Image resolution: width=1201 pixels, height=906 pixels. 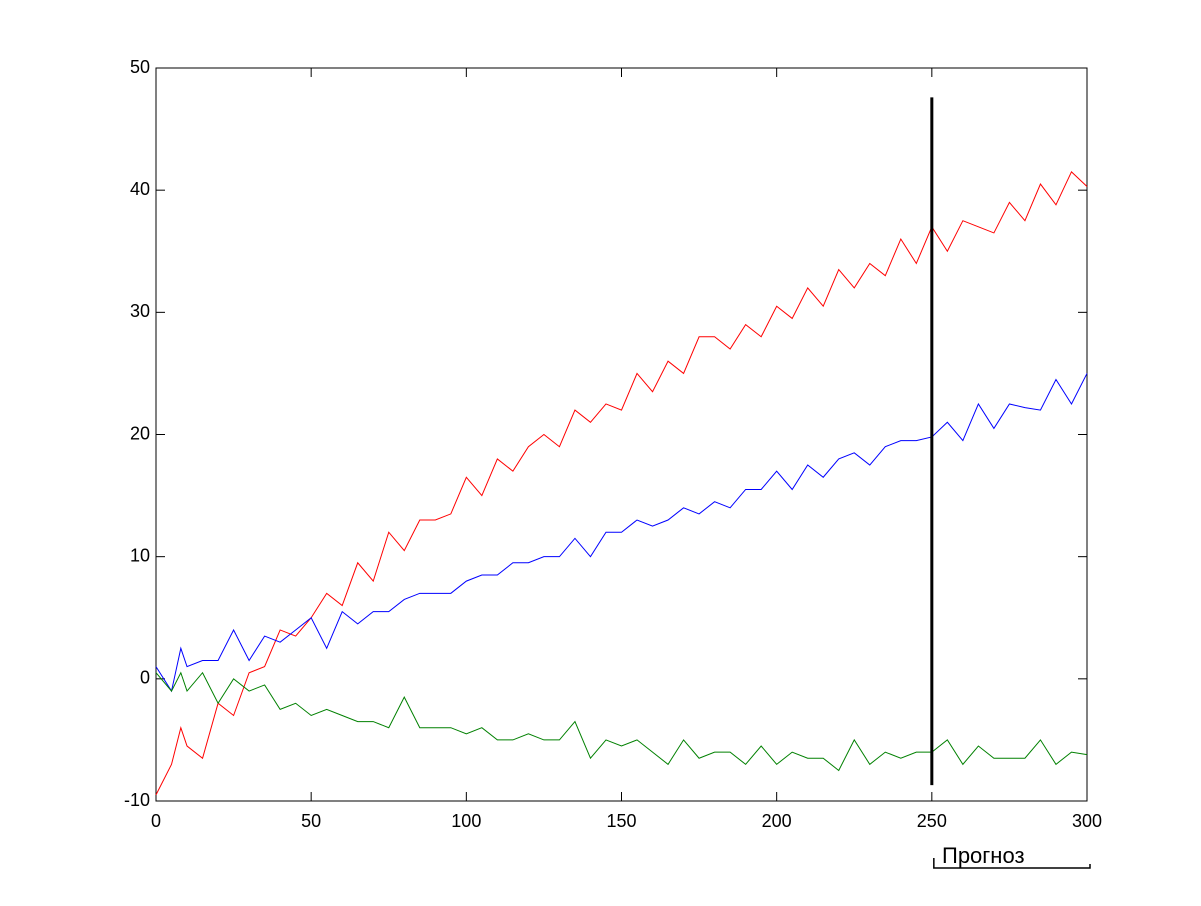 What do you see at coordinates (1012, 863) in the screenshot?
I see `forecast-bracket` at bounding box center [1012, 863].